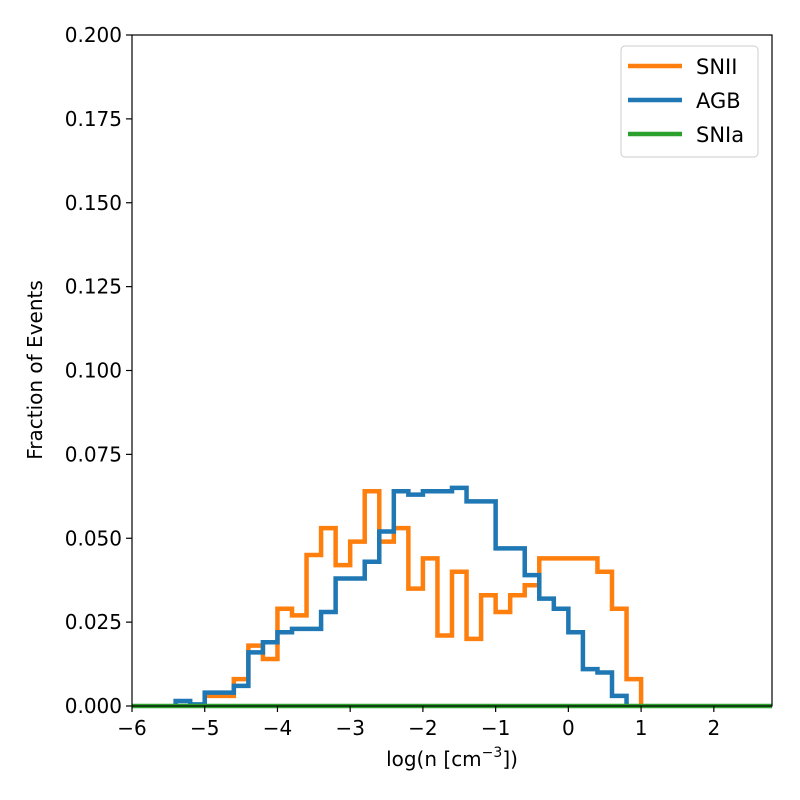 This screenshot has height=800, width=800. Describe the element at coordinates (452, 758) in the screenshot. I see `x-axis-label: log(n [cm−3])` at that location.